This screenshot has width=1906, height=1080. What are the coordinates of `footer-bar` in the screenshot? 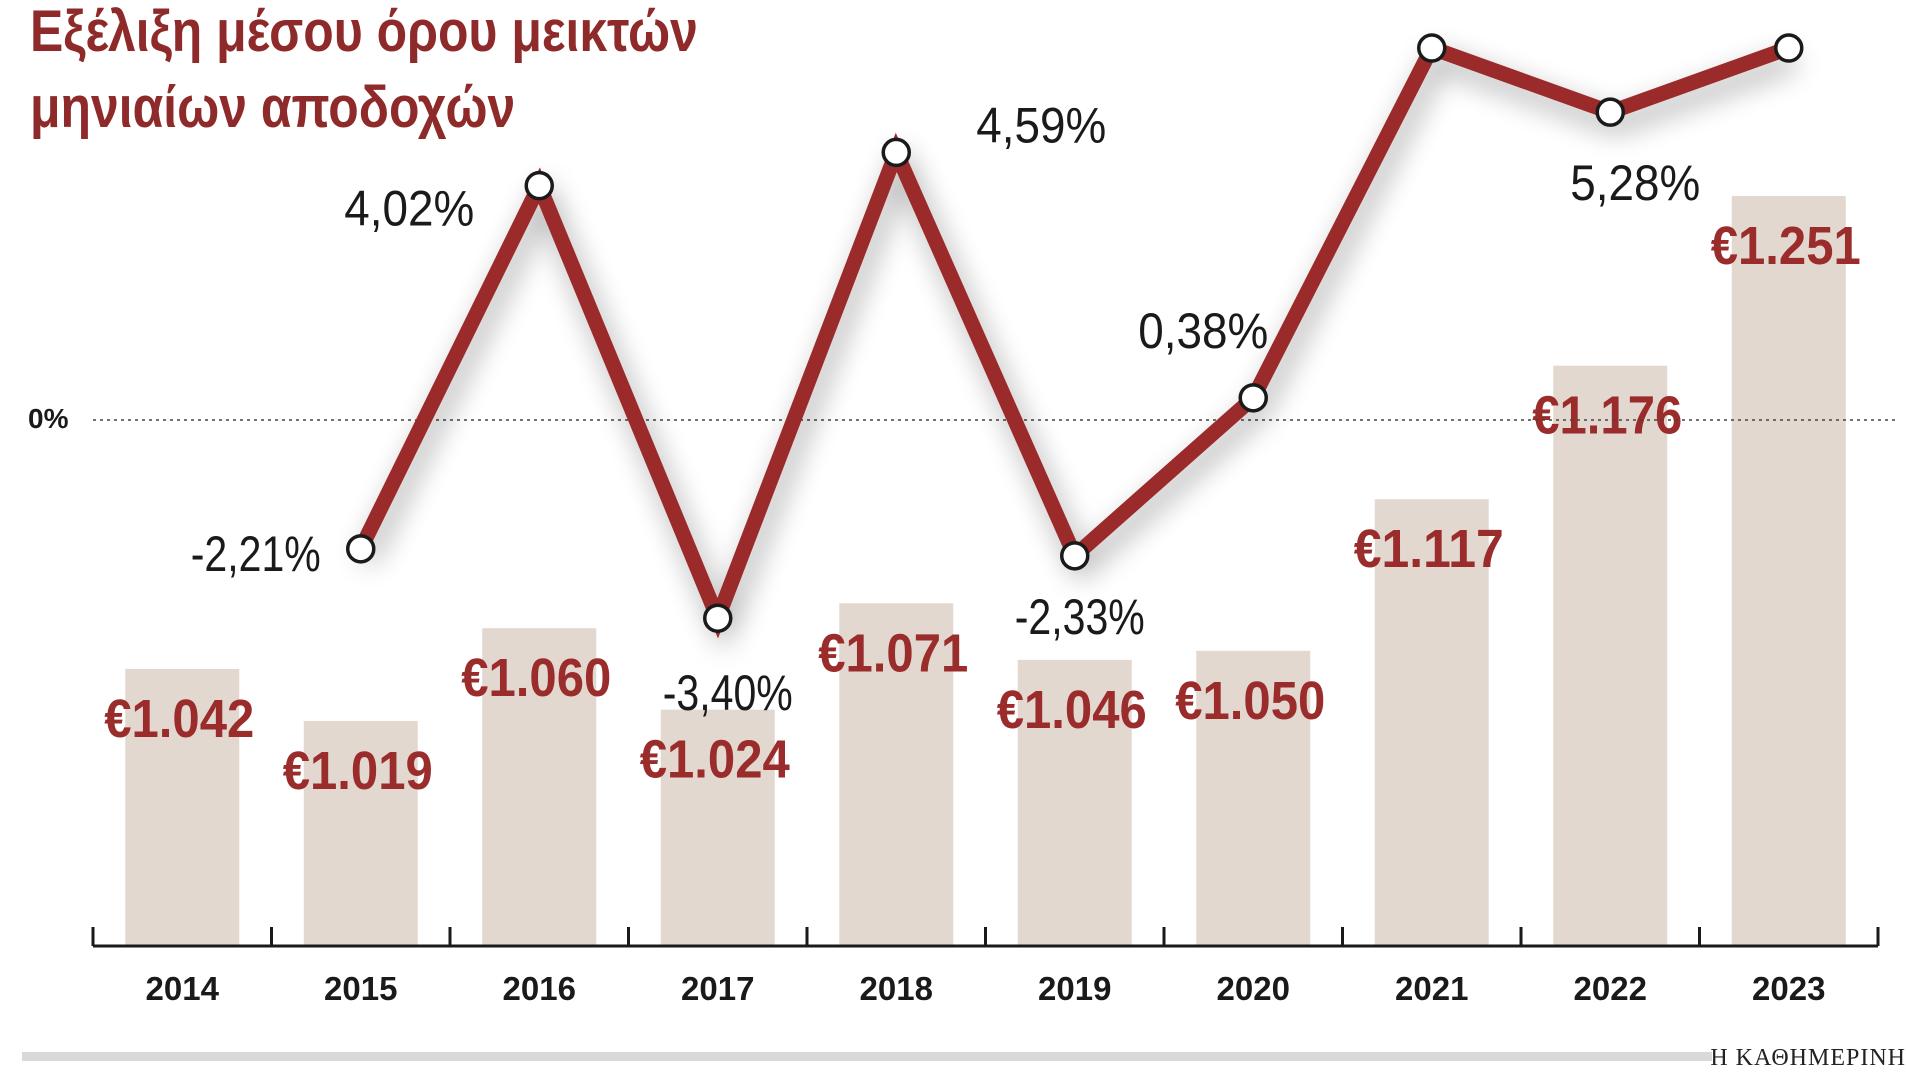 It's located at (867, 1056).